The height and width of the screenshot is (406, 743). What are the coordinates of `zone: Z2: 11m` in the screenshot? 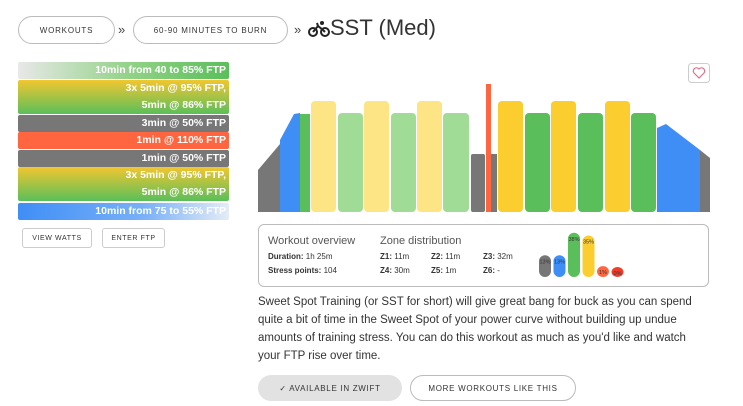 It's located at (445, 256).